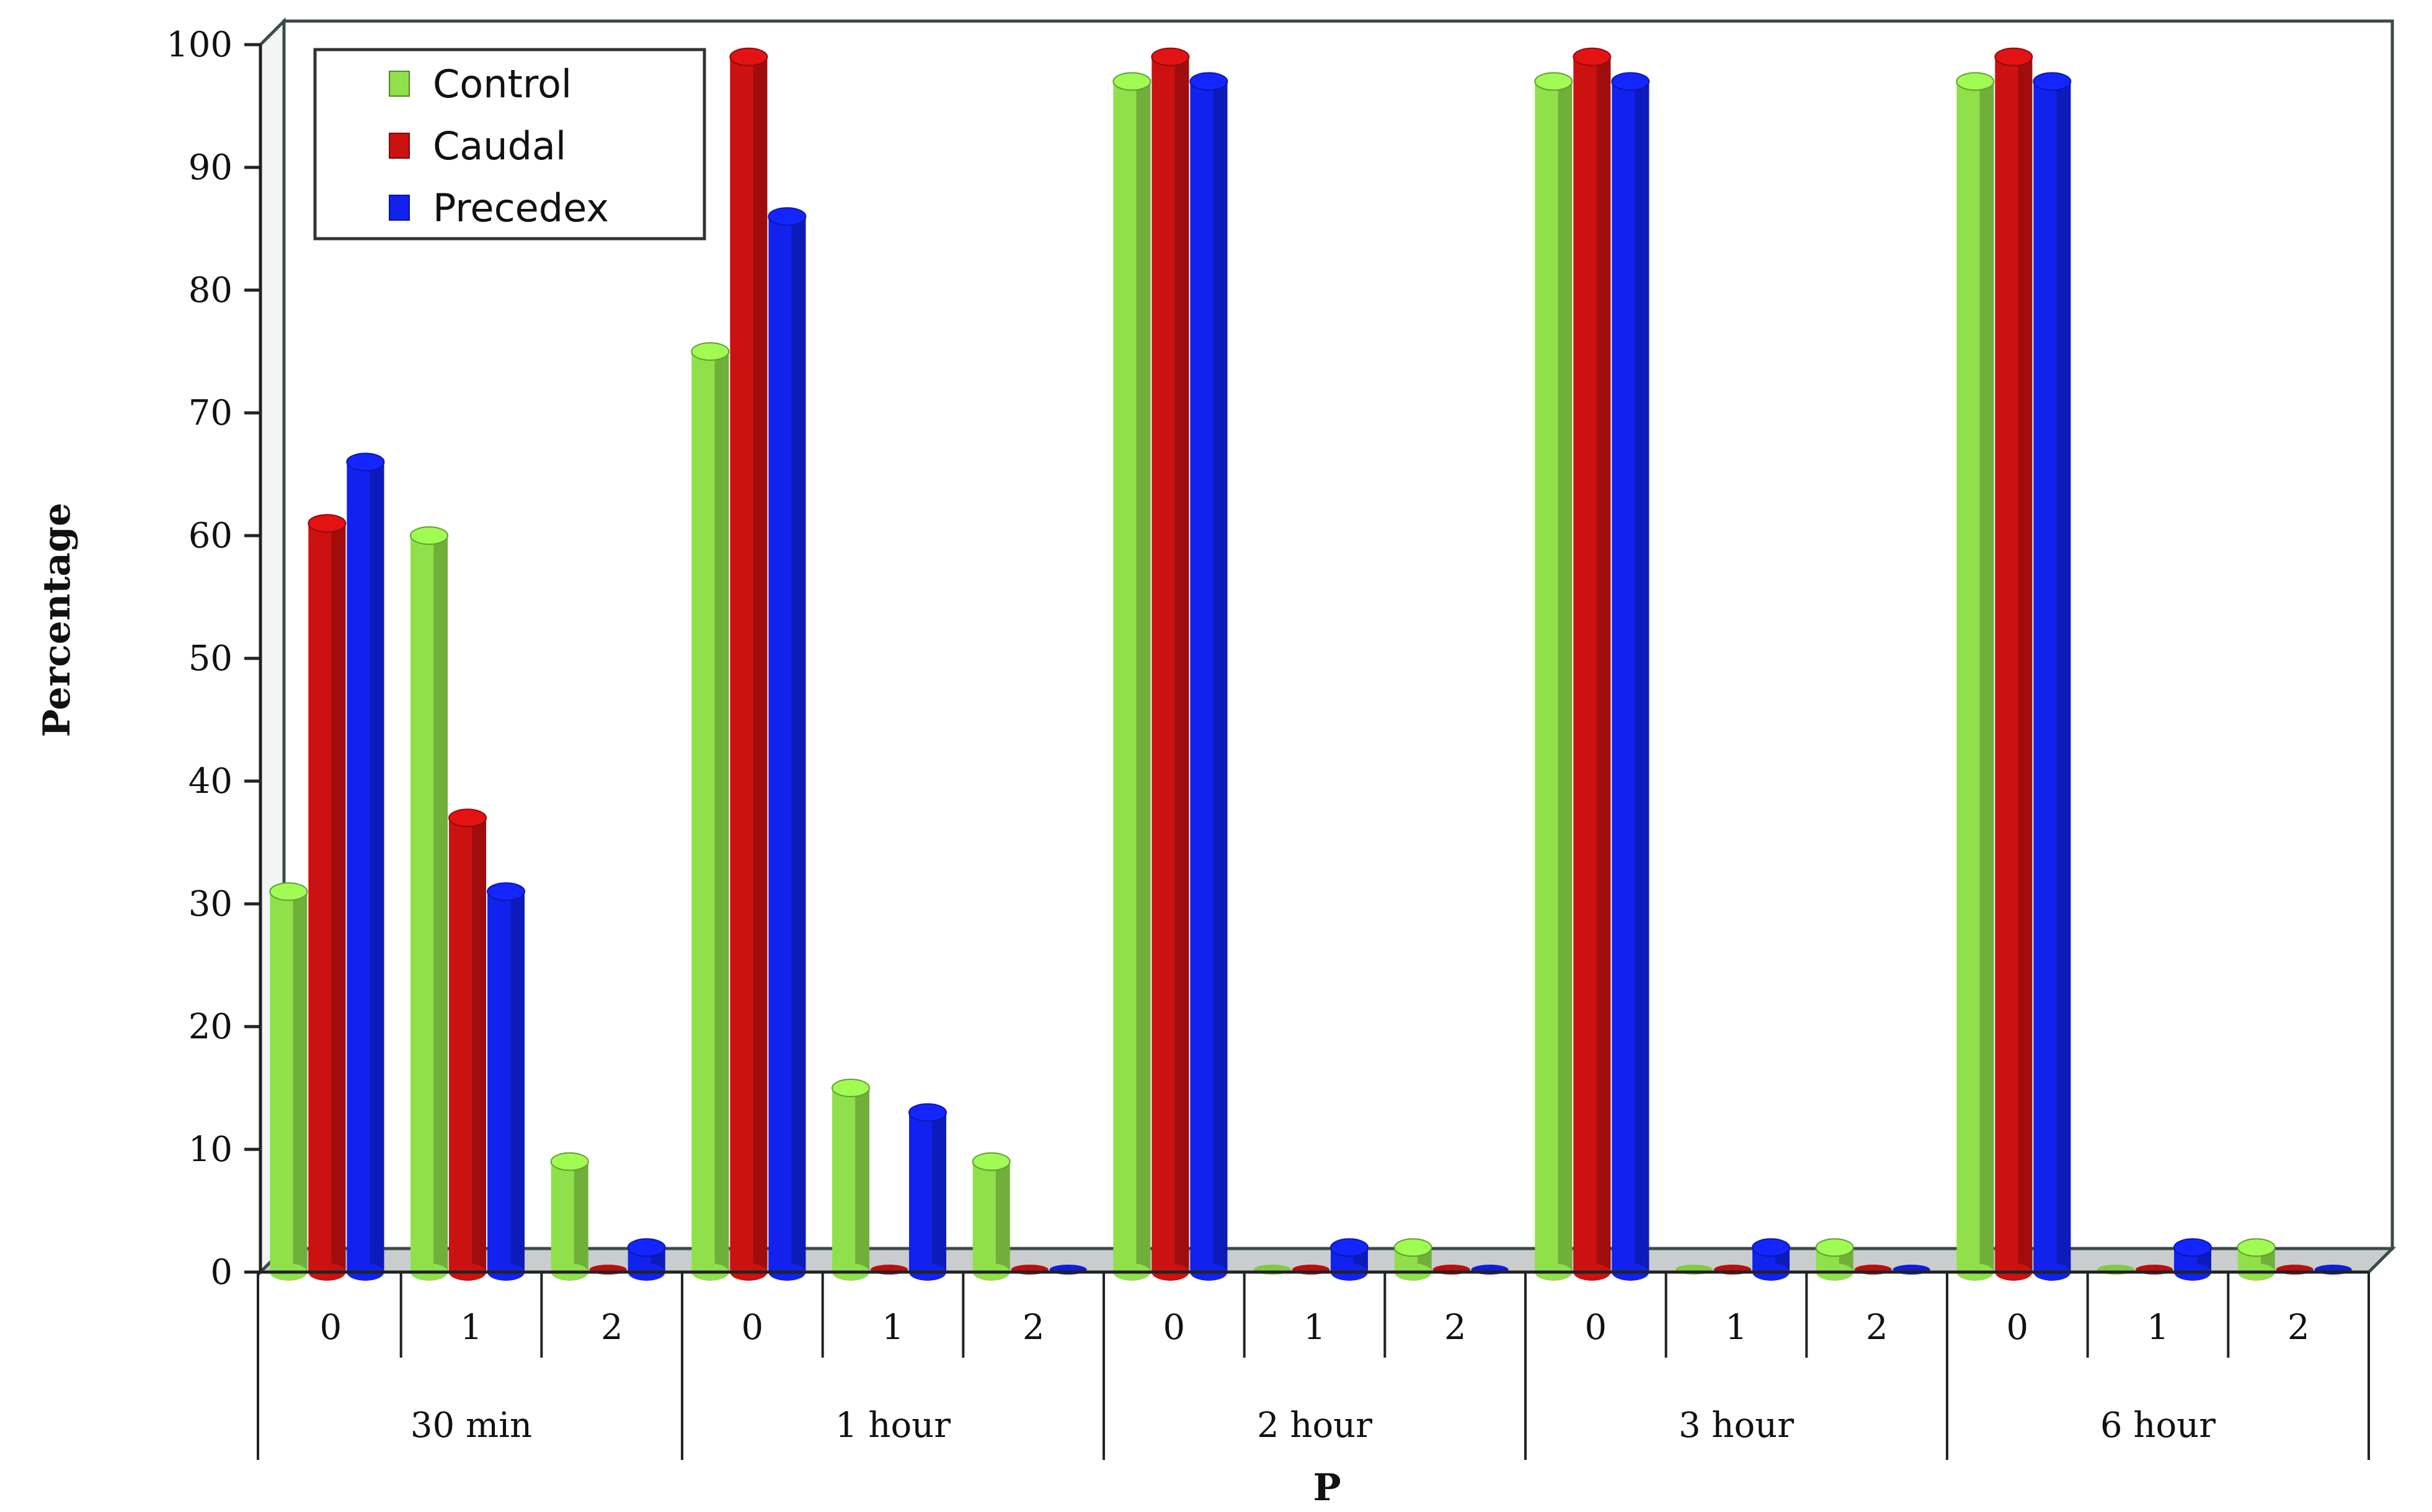 The width and height of the screenshot is (2432, 1512). I want to click on legend-swatch-caudal, so click(400, 146).